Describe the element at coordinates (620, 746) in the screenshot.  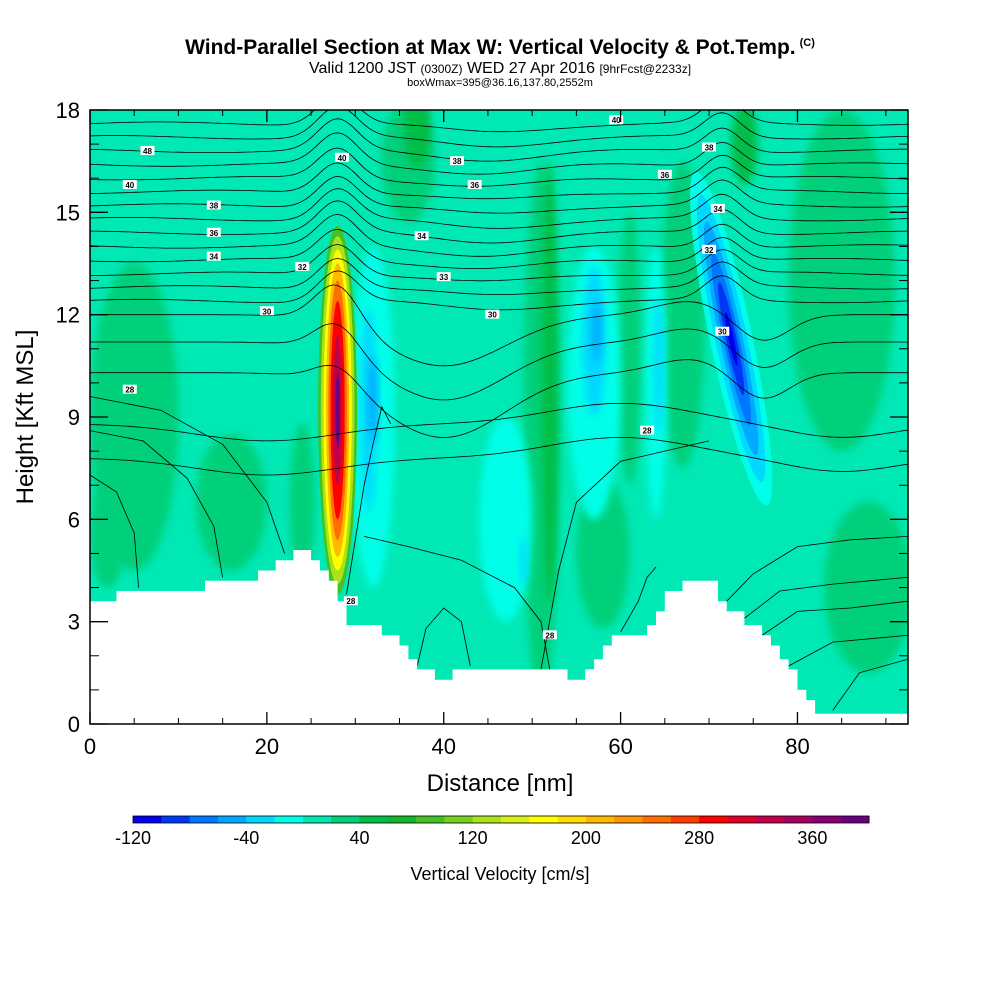
I see `x-tick-label: 60` at that location.